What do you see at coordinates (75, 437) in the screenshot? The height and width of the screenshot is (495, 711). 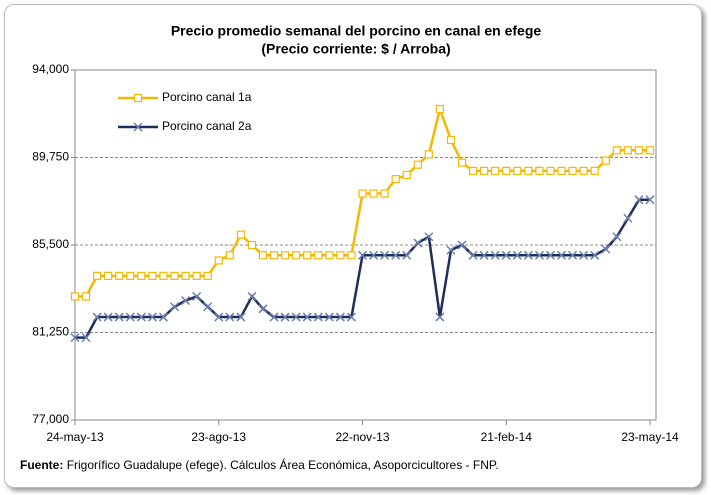 I see `x-tick-label: 24-may-13` at bounding box center [75, 437].